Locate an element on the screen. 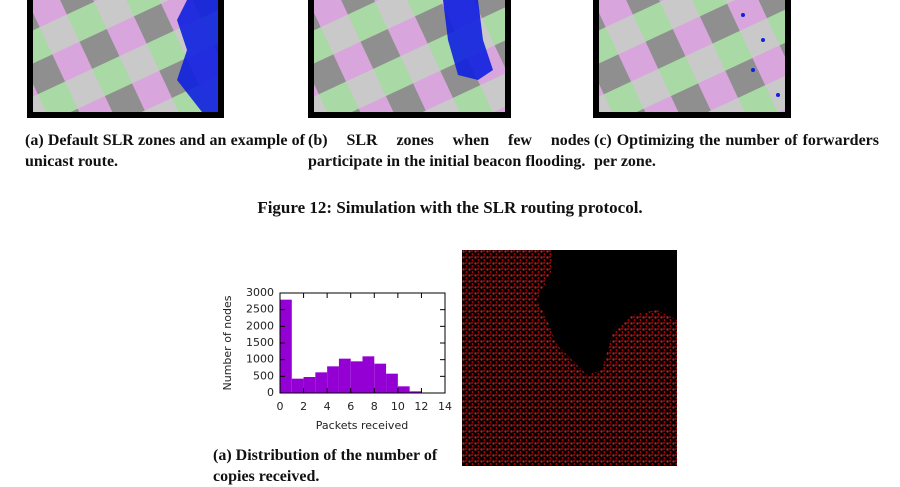  flood-image is located at coordinates (569, 358).